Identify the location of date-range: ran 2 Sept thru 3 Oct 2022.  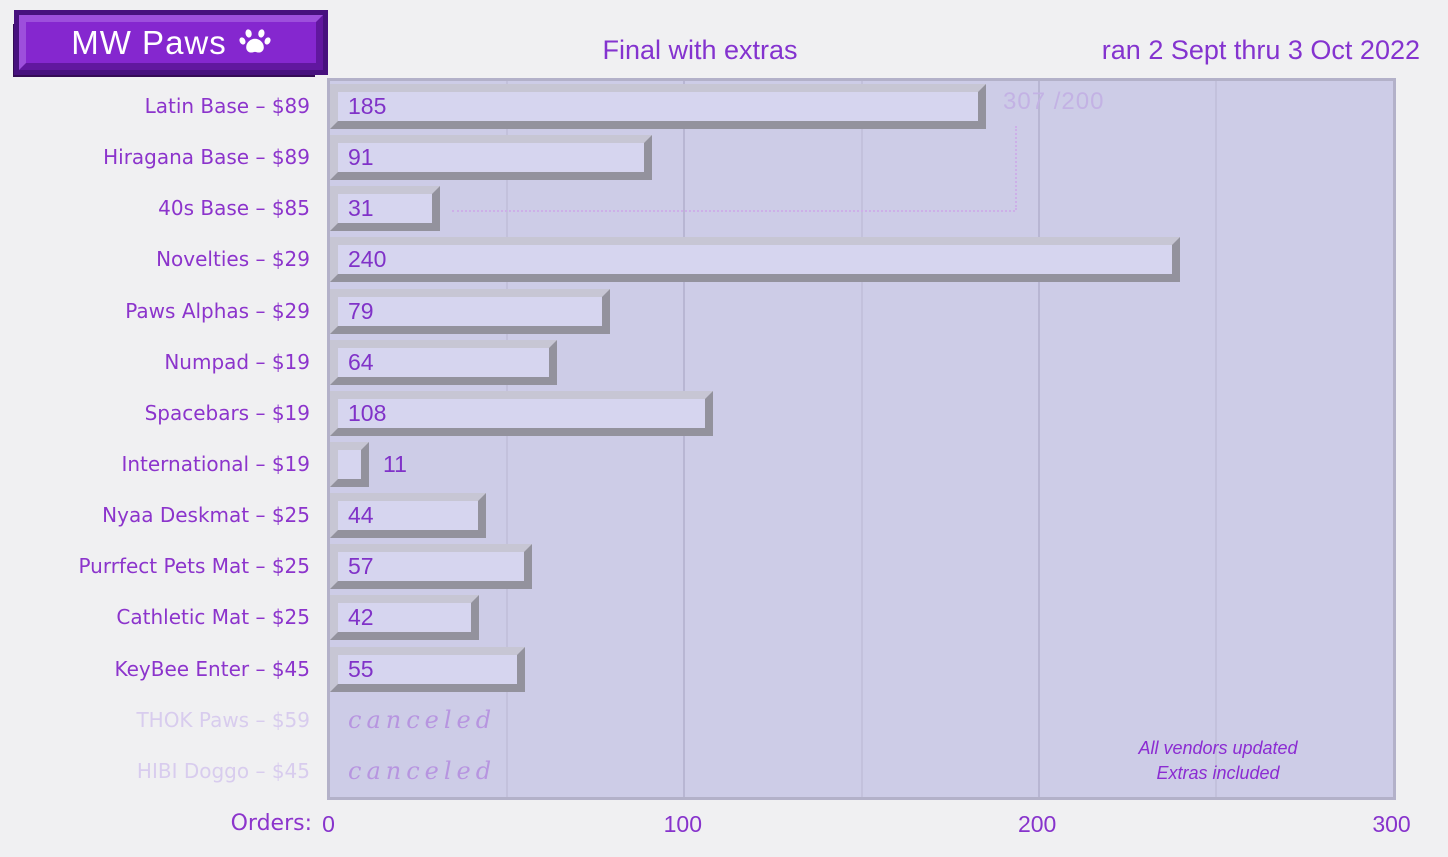
(1260, 50).